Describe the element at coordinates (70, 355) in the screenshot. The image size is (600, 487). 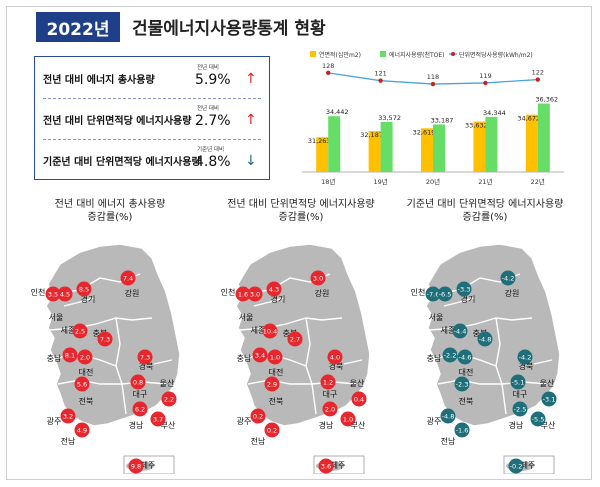
I see `bubble-value-label: 8.1` at that location.